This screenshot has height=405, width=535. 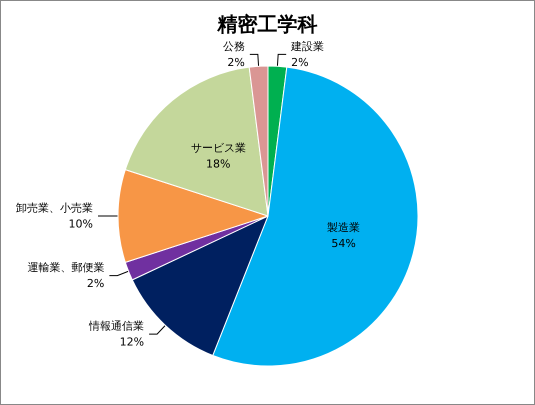 What do you see at coordinates (116, 326) in the screenshot?
I see `slice-label: 情報通信業` at bounding box center [116, 326].